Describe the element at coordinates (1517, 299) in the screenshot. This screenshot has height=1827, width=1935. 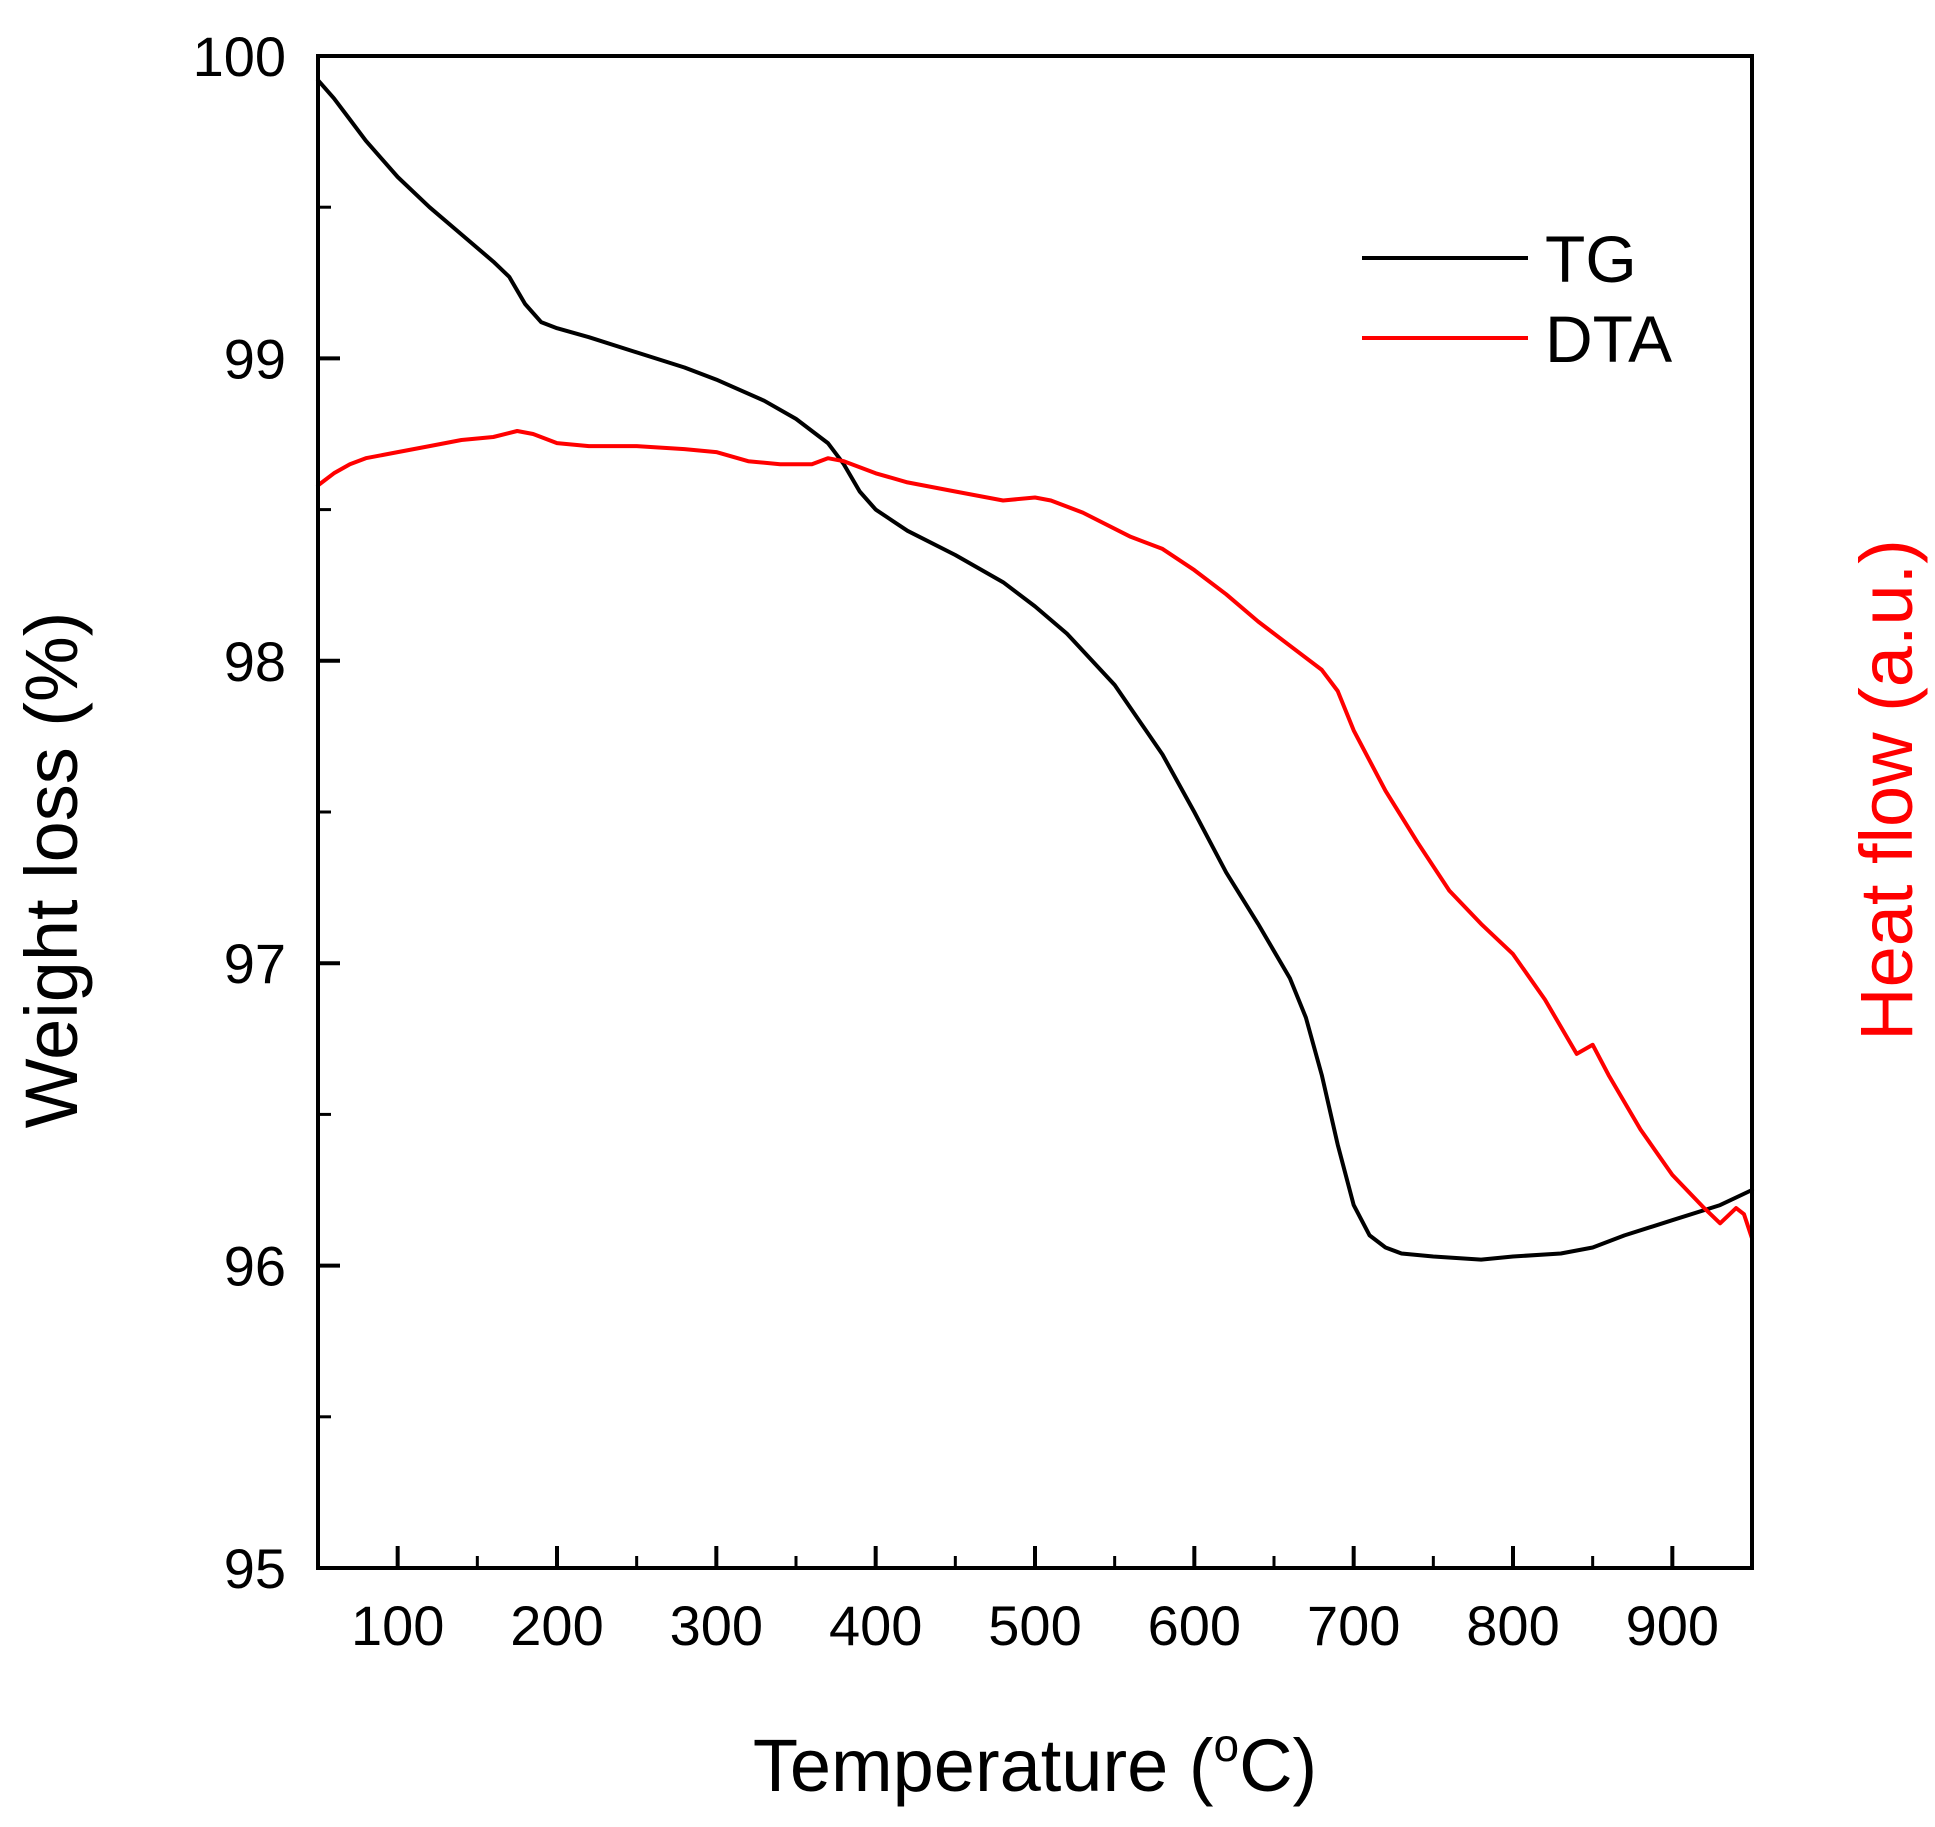
I see `legend: TG DTA` at that location.